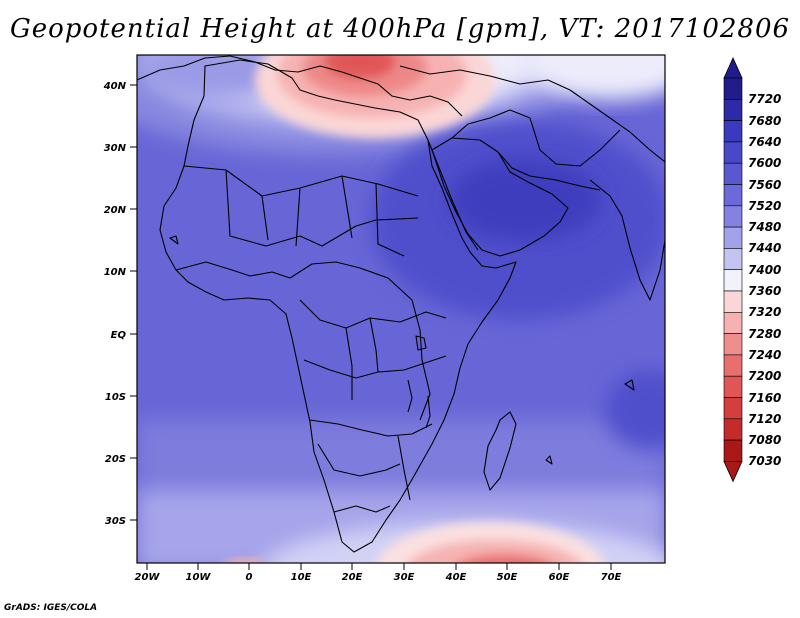 The width and height of the screenshot is (800, 618). I want to click on colorbar-level-label: 7360, so click(765, 291).